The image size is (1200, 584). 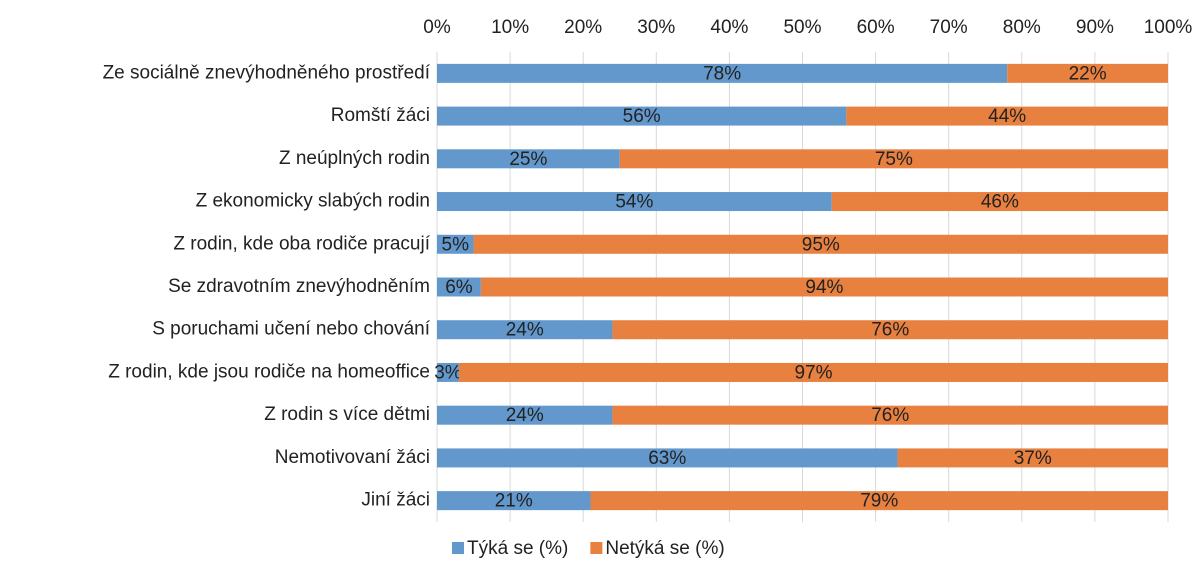 What do you see at coordinates (876, 27) in the screenshot?
I see `x-tick-label: 60%` at bounding box center [876, 27].